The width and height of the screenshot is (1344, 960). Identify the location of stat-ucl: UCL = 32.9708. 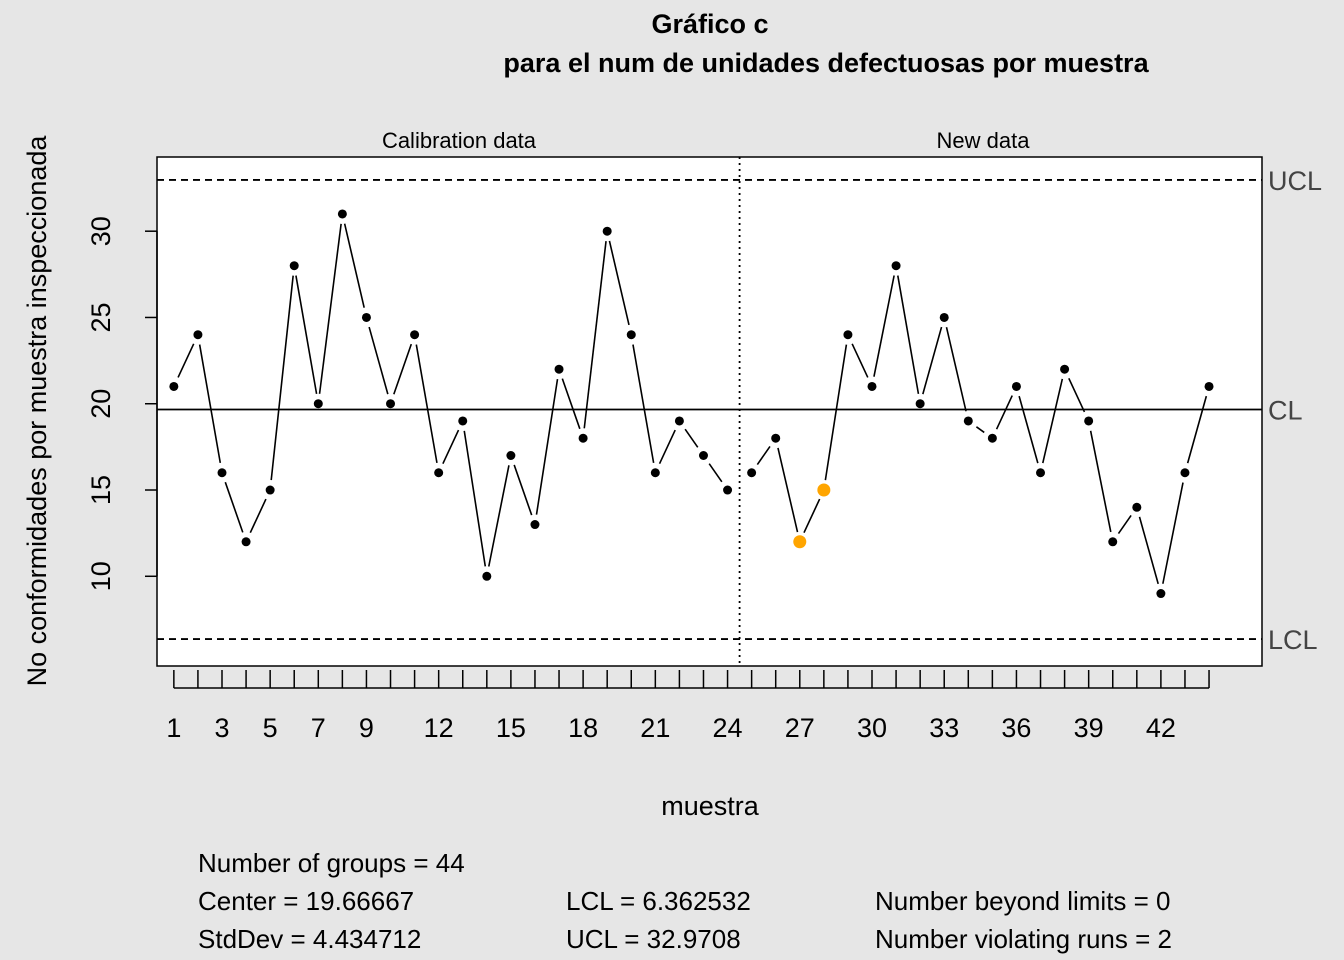
(653, 939).